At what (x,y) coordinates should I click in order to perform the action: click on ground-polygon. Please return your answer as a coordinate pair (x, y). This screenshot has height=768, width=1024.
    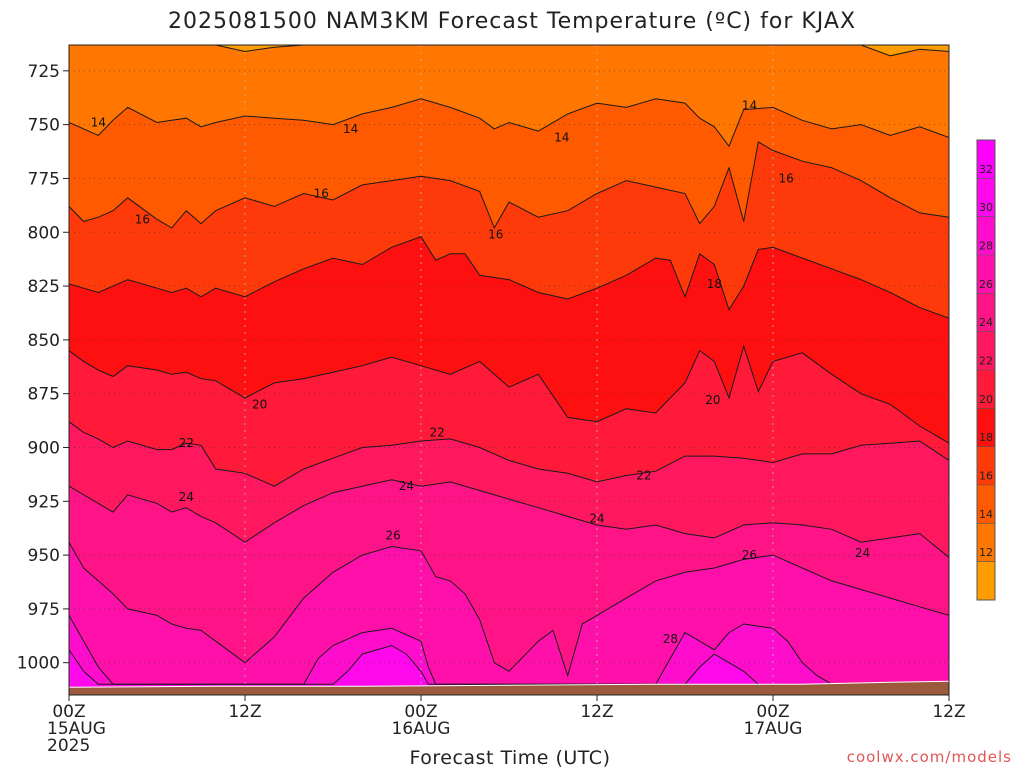
    Looking at the image, I should click on (509, 687).